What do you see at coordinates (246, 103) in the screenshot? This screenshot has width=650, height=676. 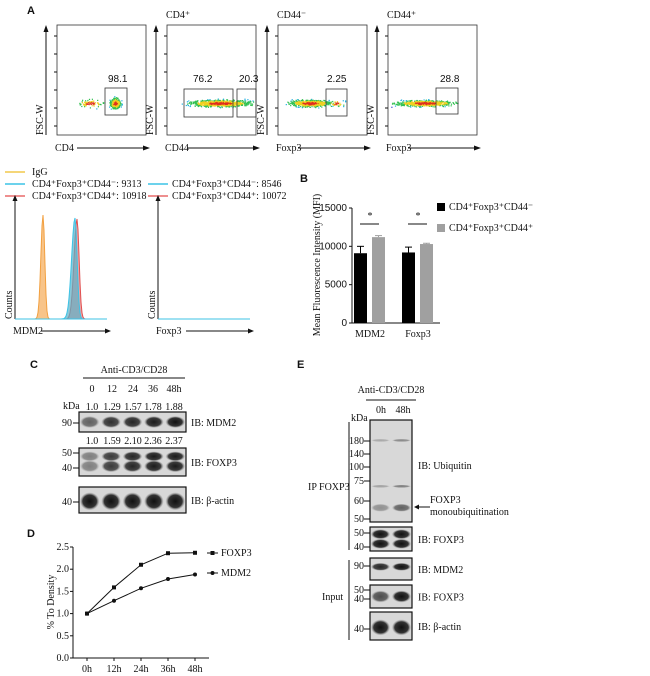 I see `gate` at bounding box center [246, 103].